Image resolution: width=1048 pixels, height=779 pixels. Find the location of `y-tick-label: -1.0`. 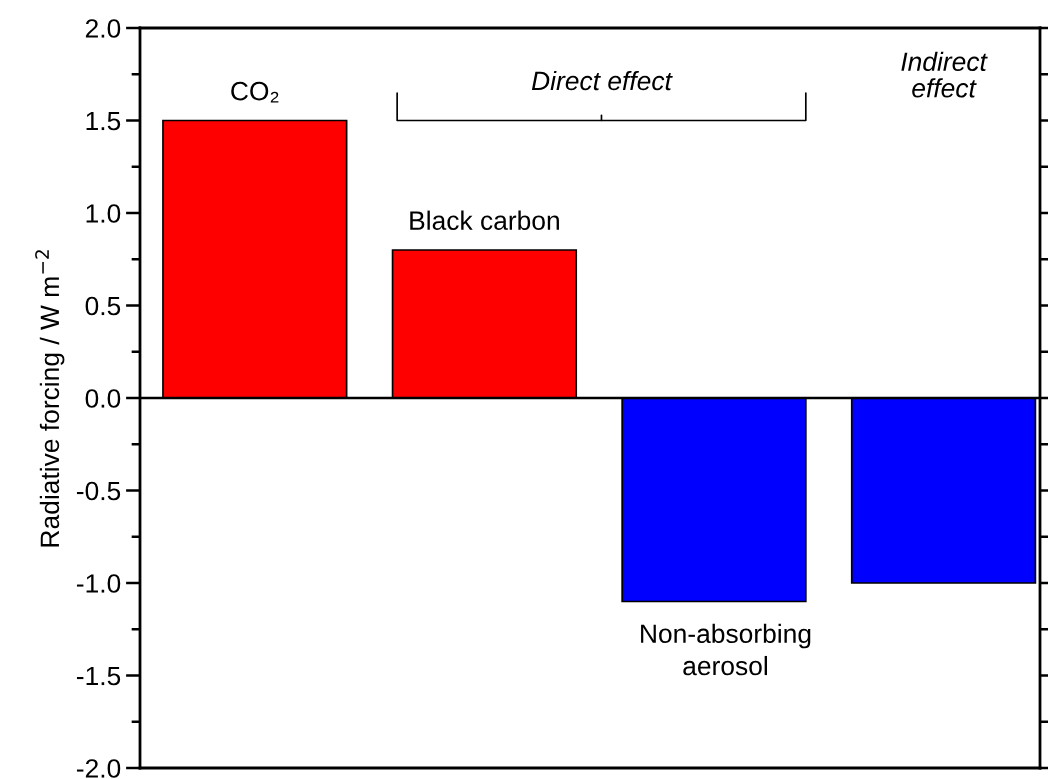

y-tick-label: -1.0 is located at coordinates (98, 583).